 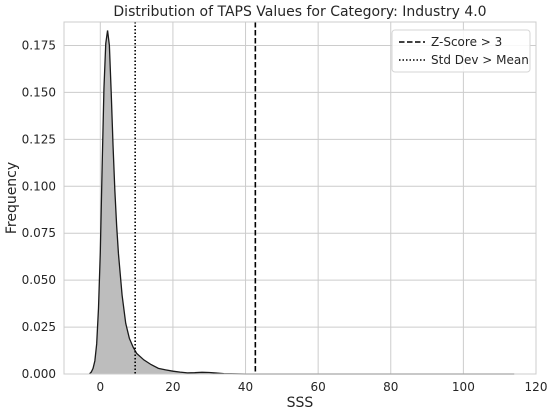 What do you see at coordinates (318, 387) in the screenshot?
I see `x-tick-label: 60` at bounding box center [318, 387].